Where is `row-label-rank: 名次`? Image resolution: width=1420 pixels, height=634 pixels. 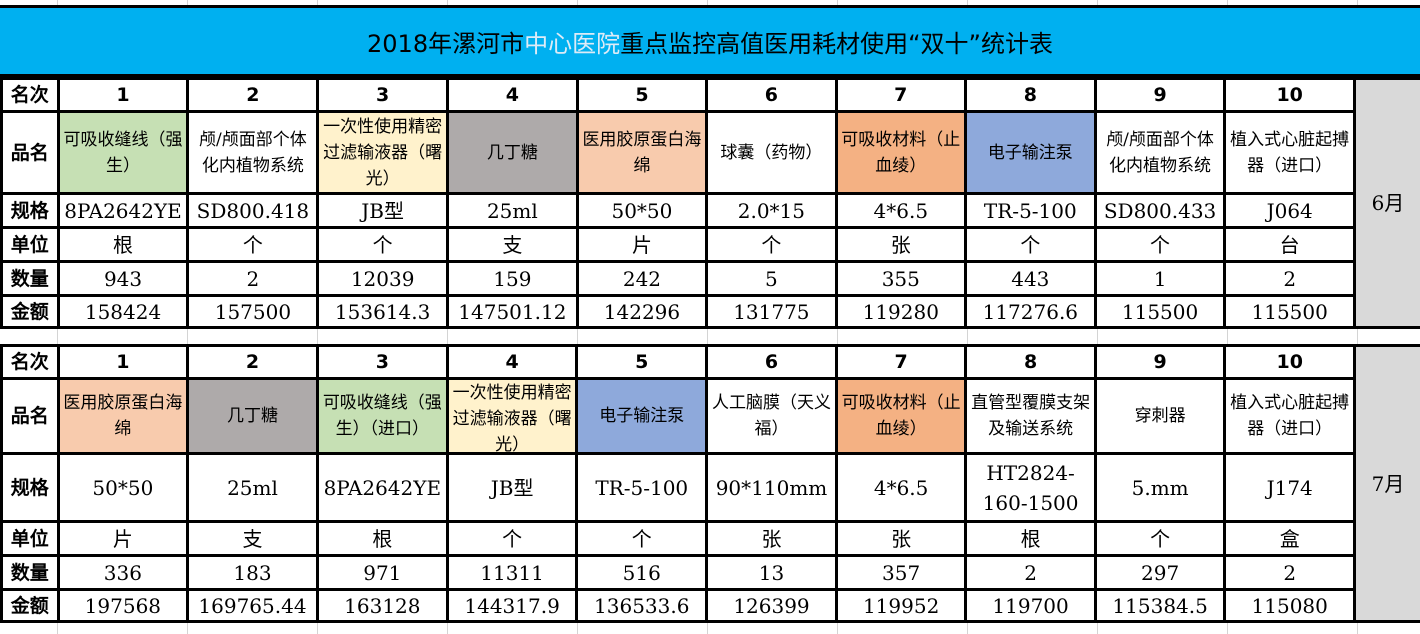
row-label-rank: 名次 is located at coordinates (30, 362).